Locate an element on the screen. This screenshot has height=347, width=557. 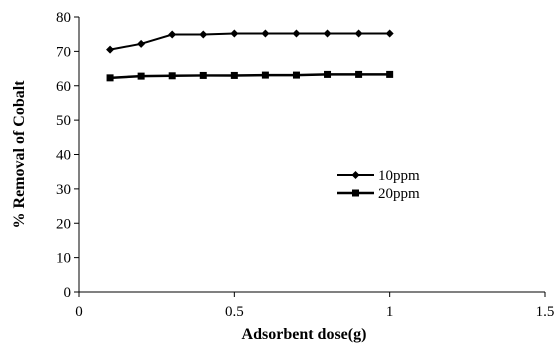
y-tick-label: 20 is located at coordinates (63, 224).